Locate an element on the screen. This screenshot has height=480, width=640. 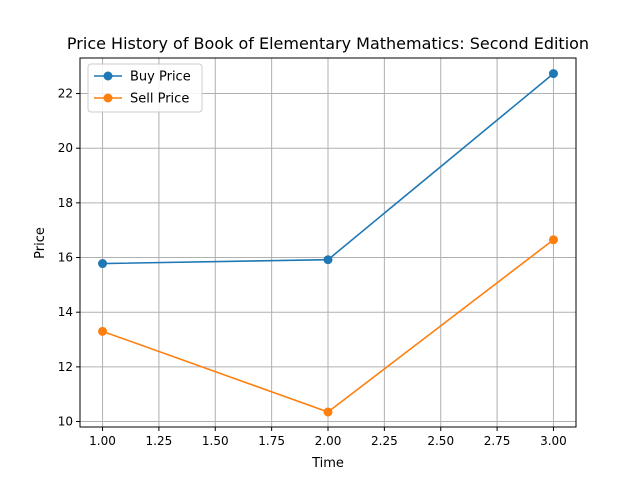
y-tick-label: 14 is located at coordinates (65, 312).